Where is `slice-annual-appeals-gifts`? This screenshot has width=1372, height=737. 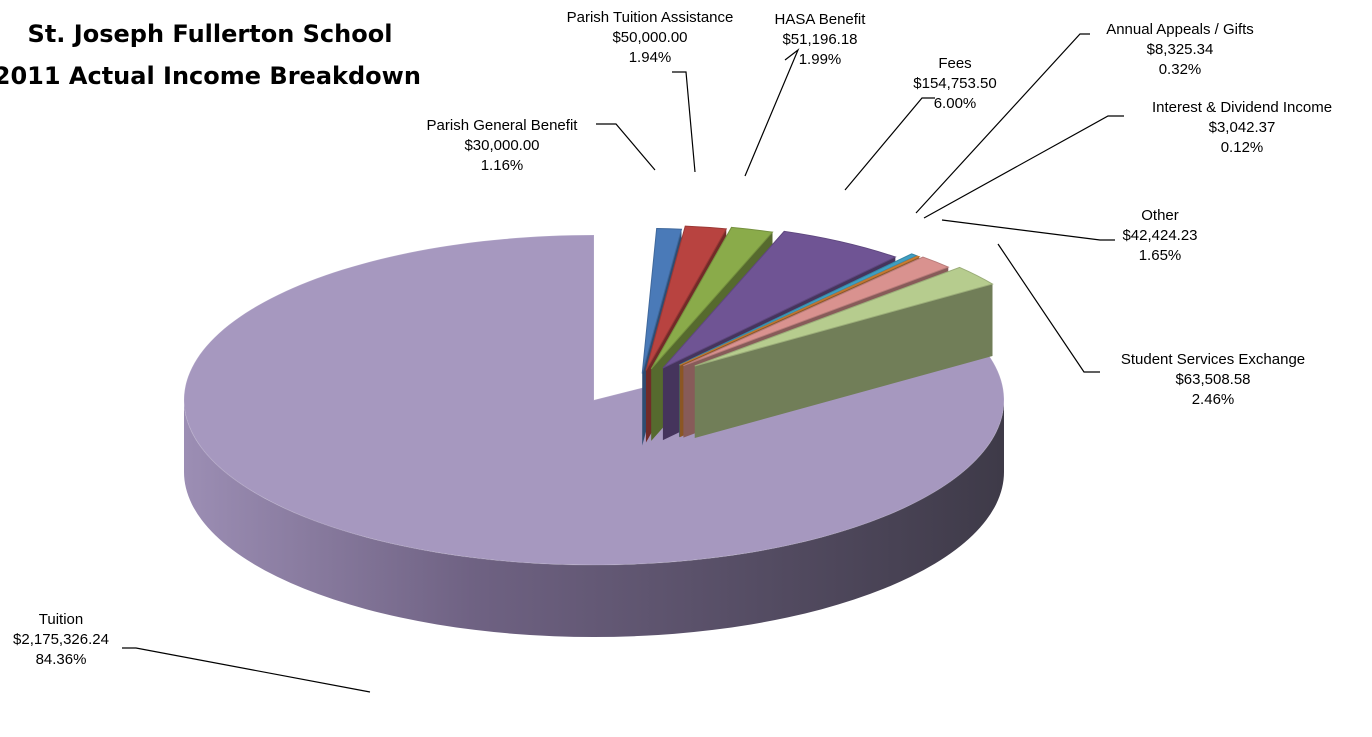 slice-annual-appeals-gifts is located at coordinates (798, 309).